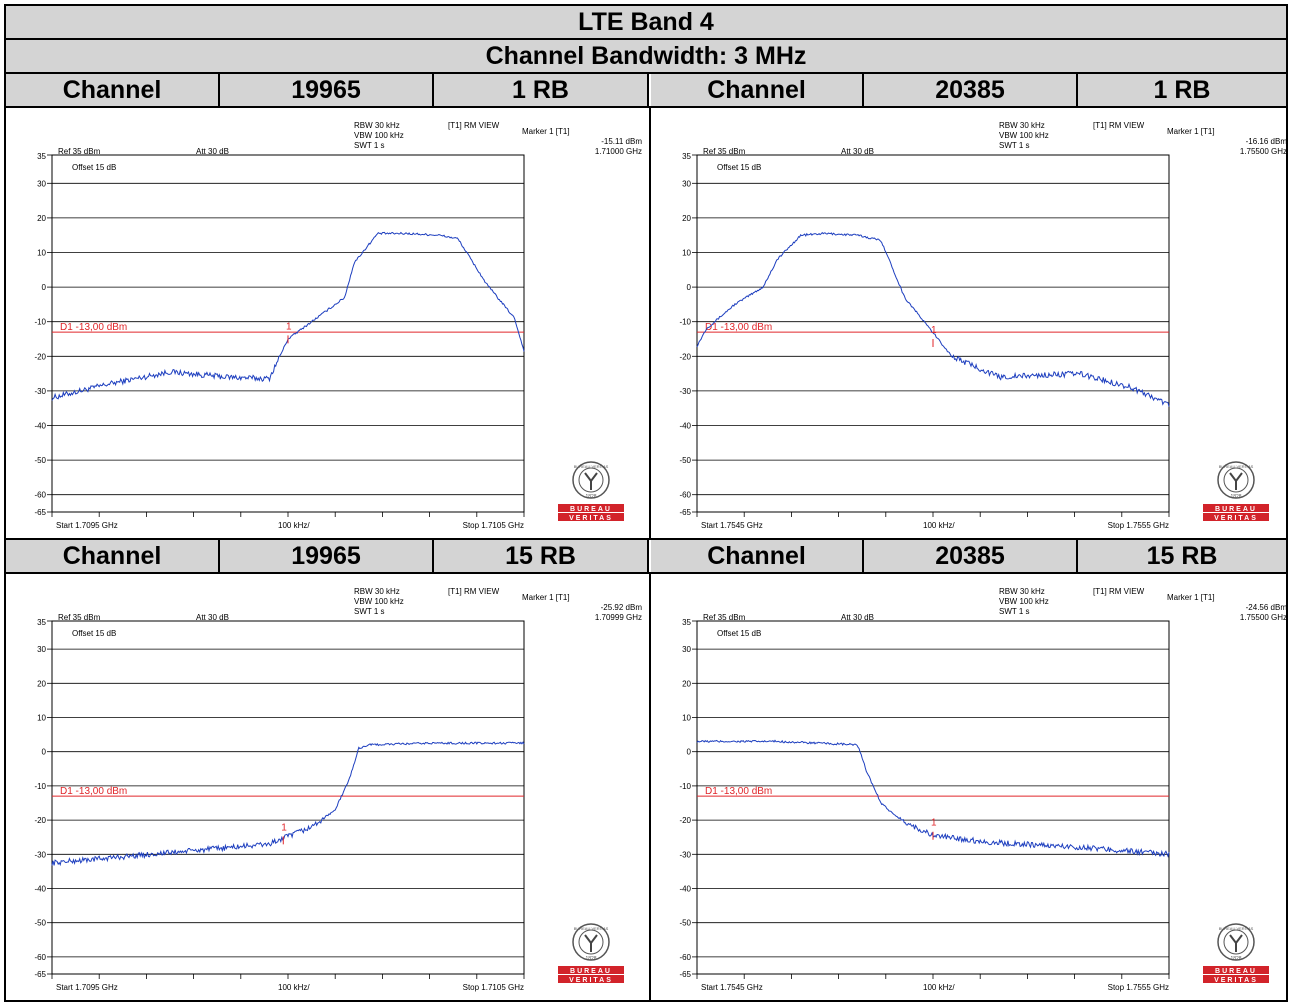  What do you see at coordinates (87, 987) in the screenshot?
I see `x-start-label: Start 1.7095 GHz` at bounding box center [87, 987].